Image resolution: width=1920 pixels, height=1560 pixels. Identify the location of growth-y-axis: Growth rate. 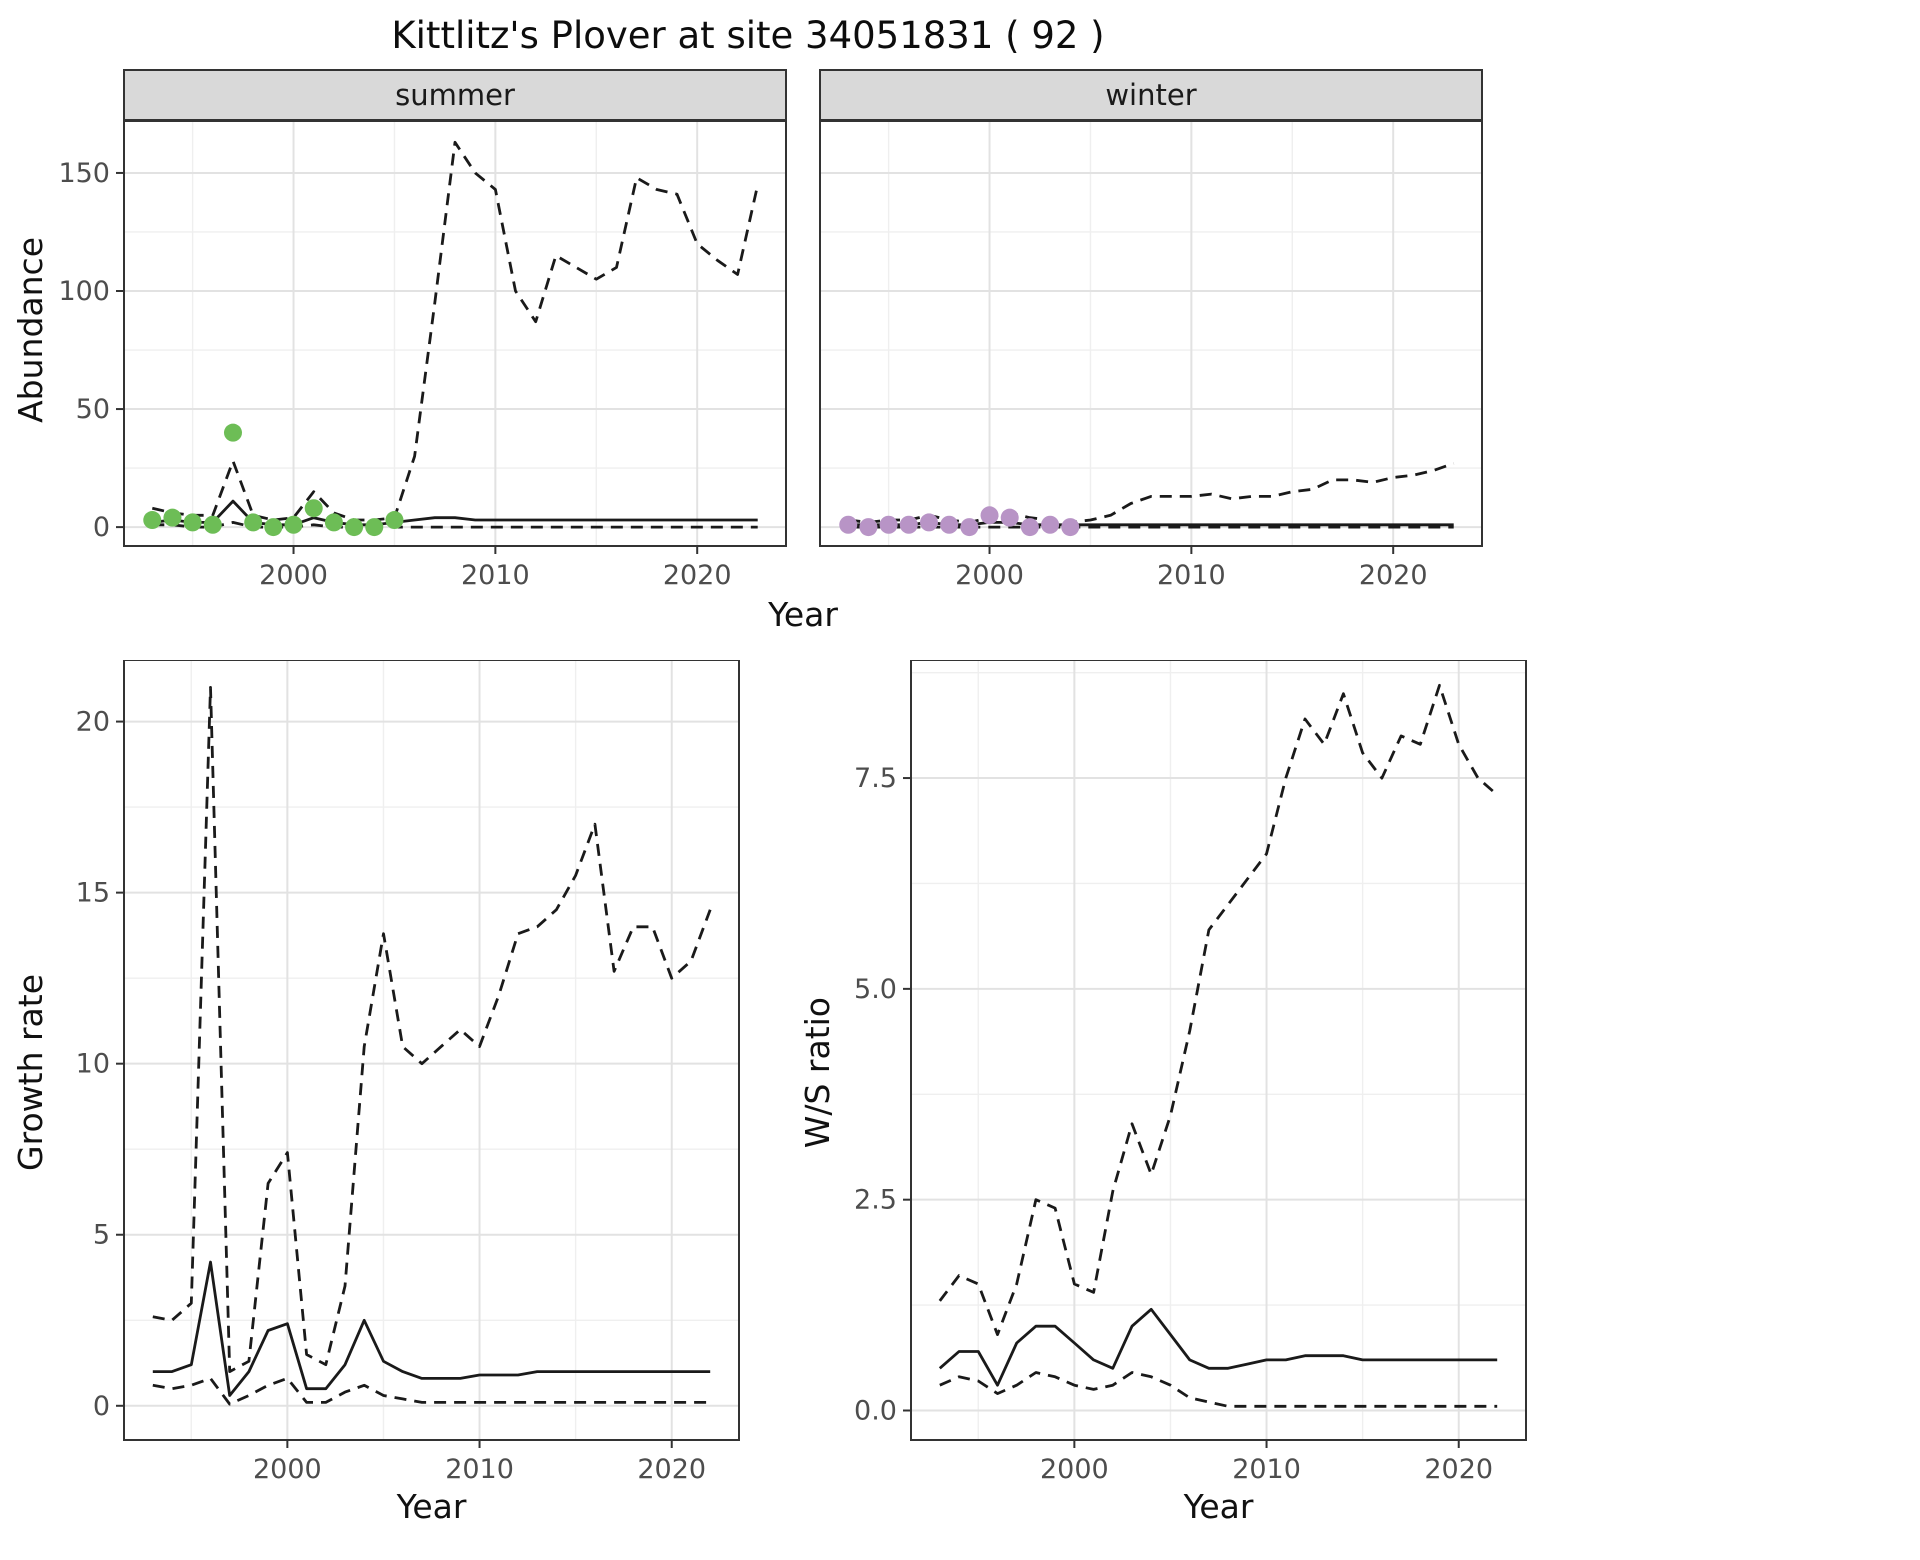
(30, 1072).